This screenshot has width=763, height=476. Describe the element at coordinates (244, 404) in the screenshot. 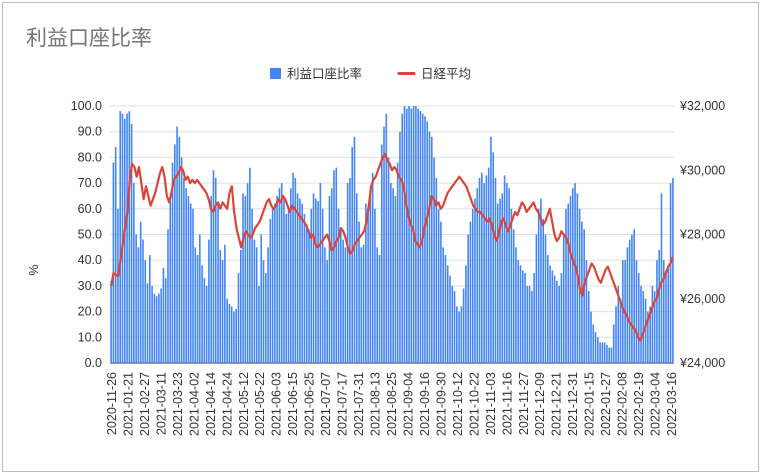

I see `x-tick-label: 2021-05-12` at that location.